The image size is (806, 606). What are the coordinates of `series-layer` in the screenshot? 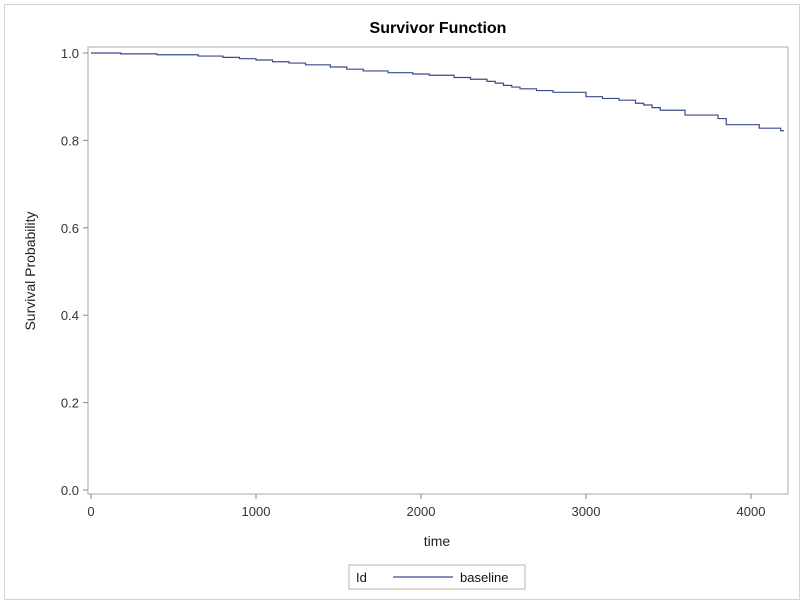 It's located at (437, 92).